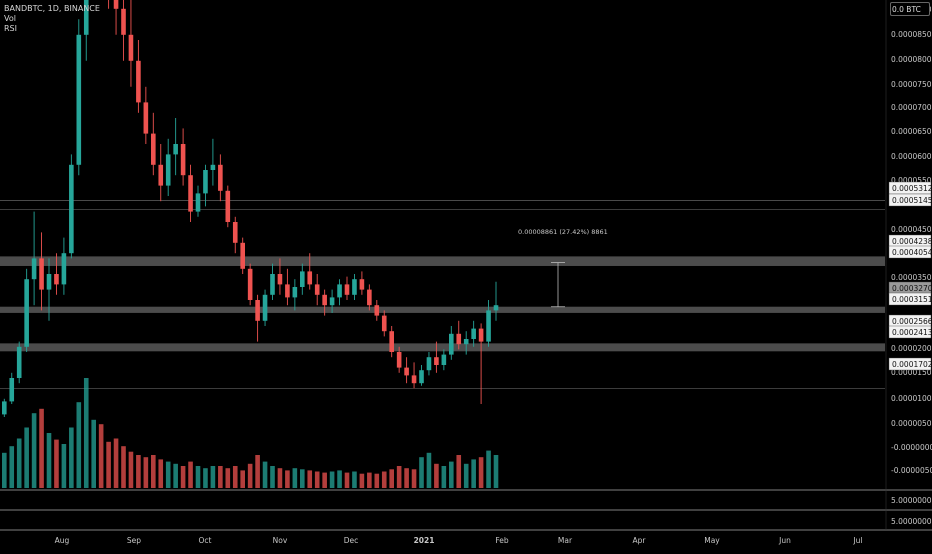 The image size is (932, 554). Describe the element at coordinates (911, 229) in the screenshot. I see `price-tick-label: 0.000045000` at that location.